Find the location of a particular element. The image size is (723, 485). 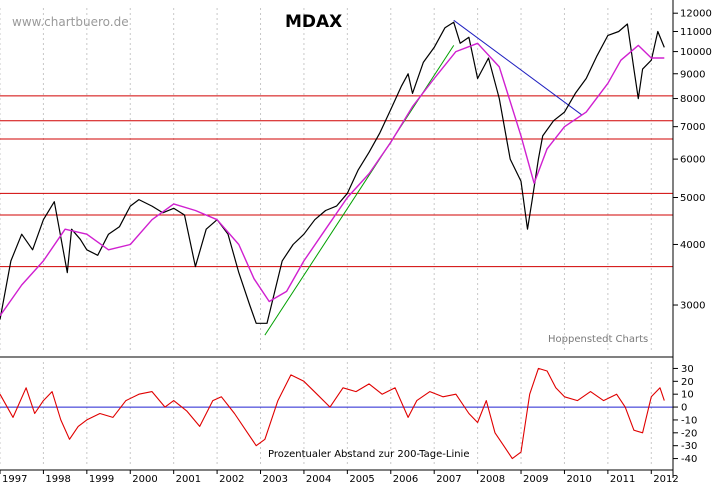

osc-y-tick-label: 0 is located at coordinates (684, 408).